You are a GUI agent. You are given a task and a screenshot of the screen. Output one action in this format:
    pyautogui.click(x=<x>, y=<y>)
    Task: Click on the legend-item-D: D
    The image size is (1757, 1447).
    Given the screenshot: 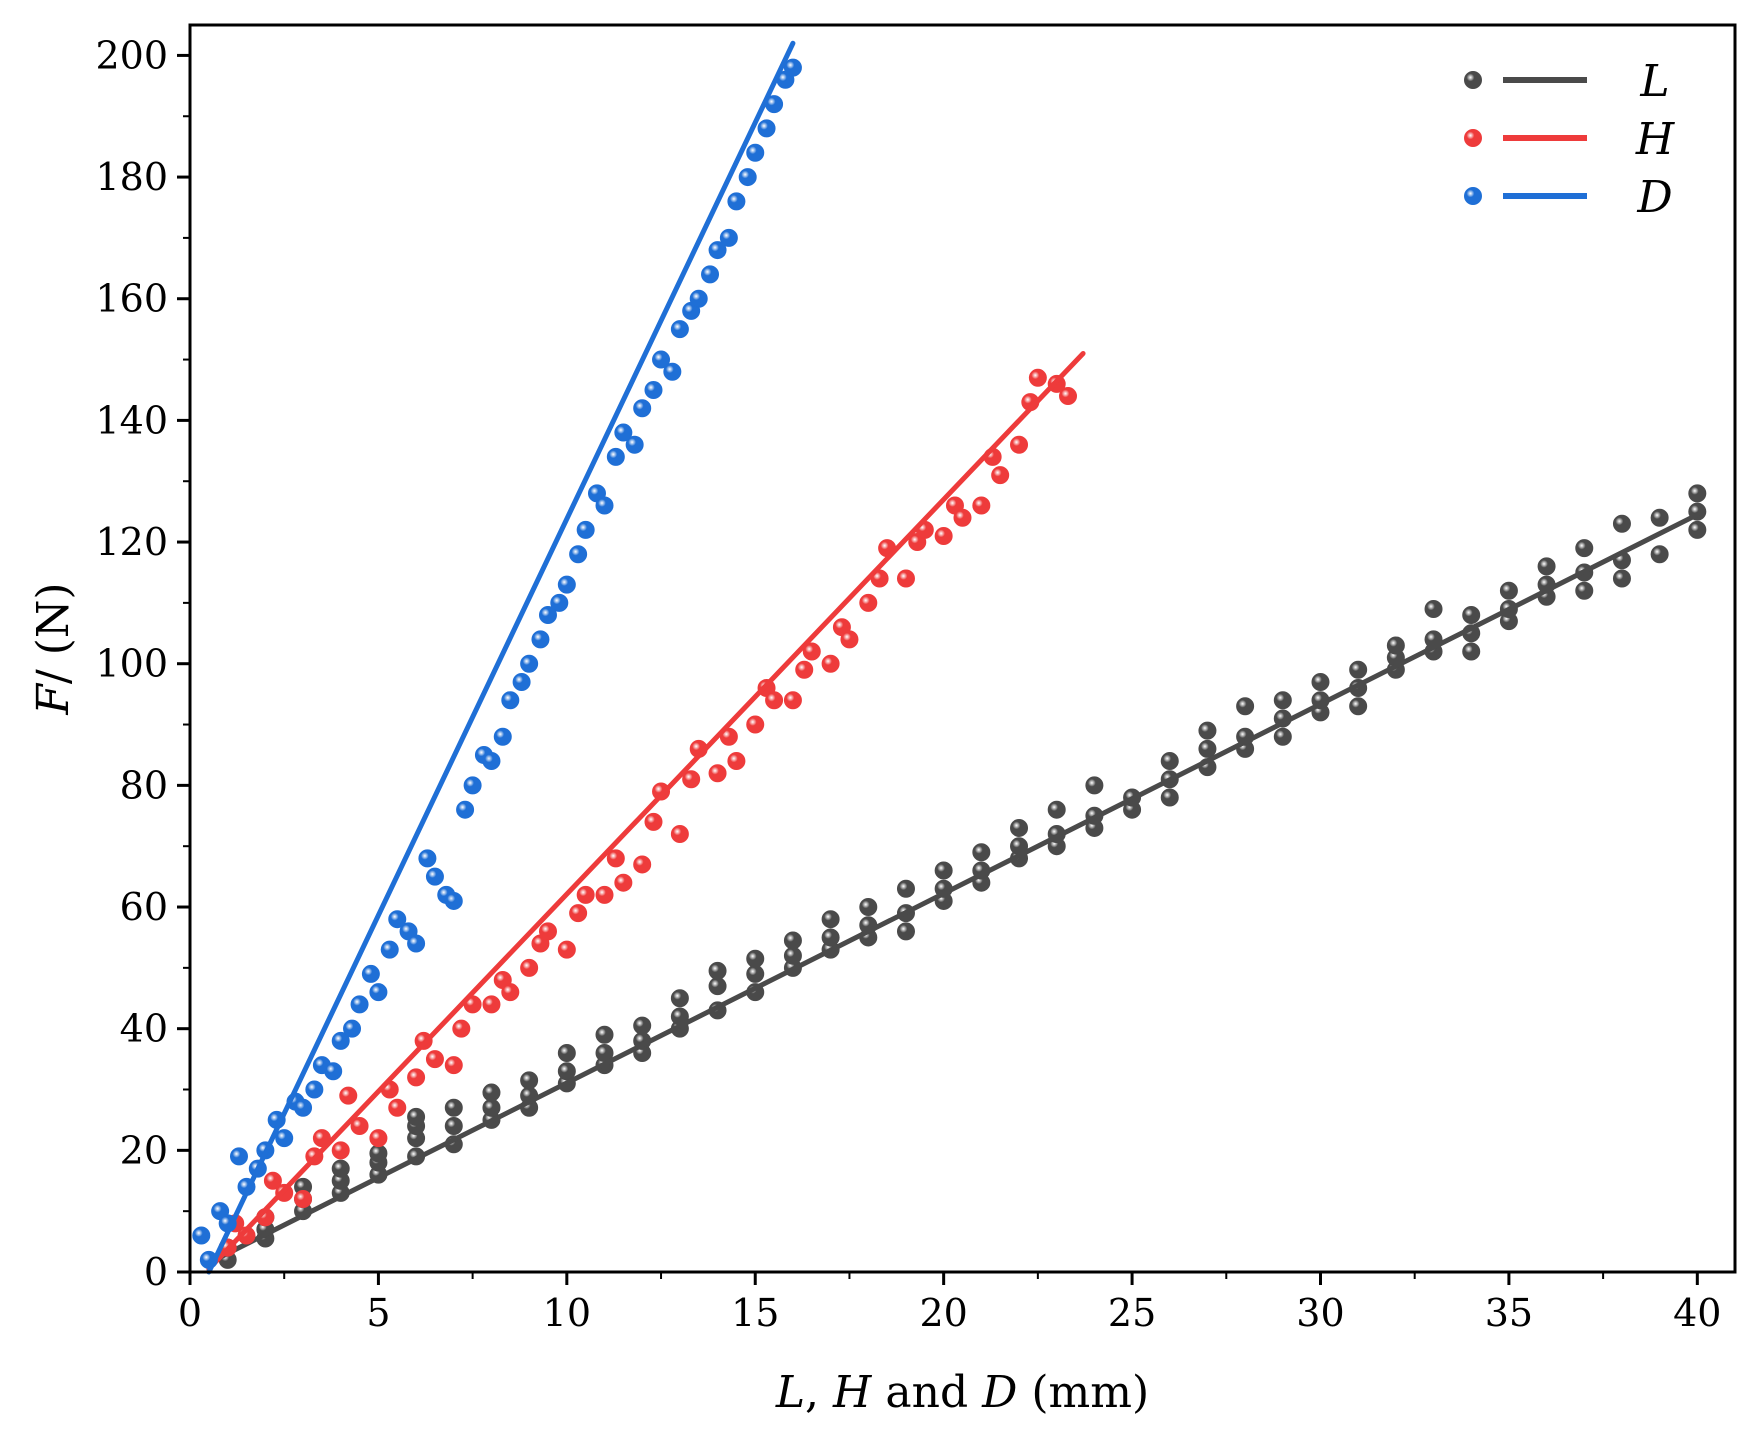 What is the action you would take?
    pyautogui.click(x=1568, y=197)
    